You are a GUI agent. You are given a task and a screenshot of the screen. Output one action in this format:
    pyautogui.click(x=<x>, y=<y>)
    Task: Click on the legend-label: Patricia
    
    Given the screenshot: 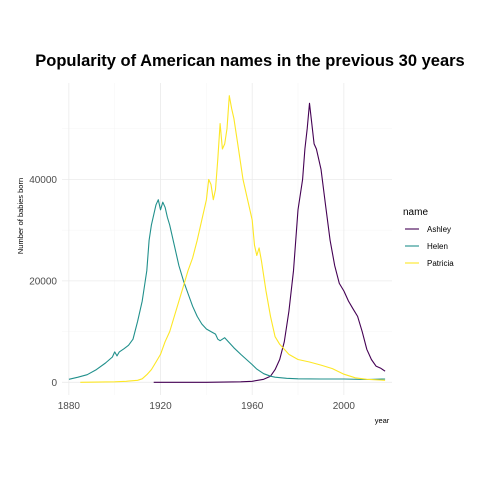 What is the action you would take?
    pyautogui.click(x=440, y=263)
    